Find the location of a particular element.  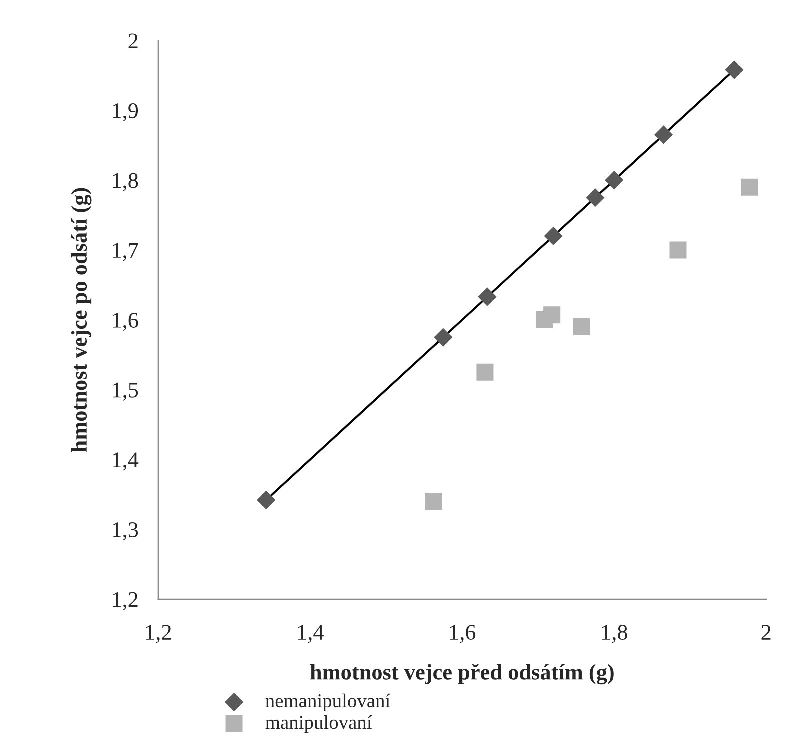

y-axis-title: hmotnost vejce po odsátí (g) is located at coordinates (81, 320).